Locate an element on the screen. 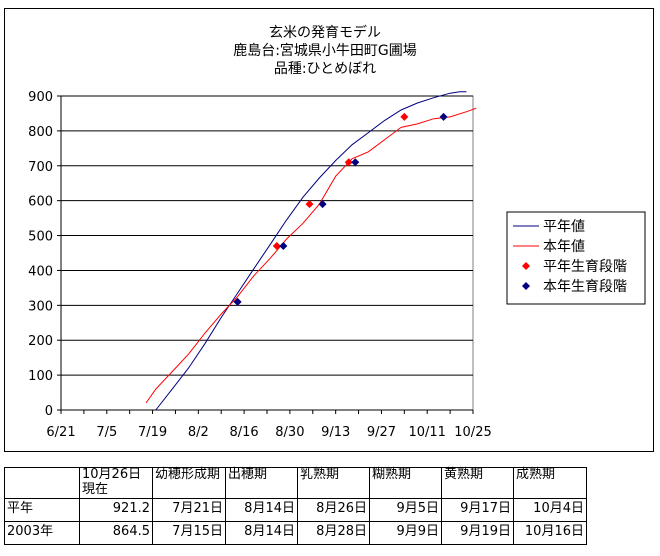  stage-markers is located at coordinates (340, 209).